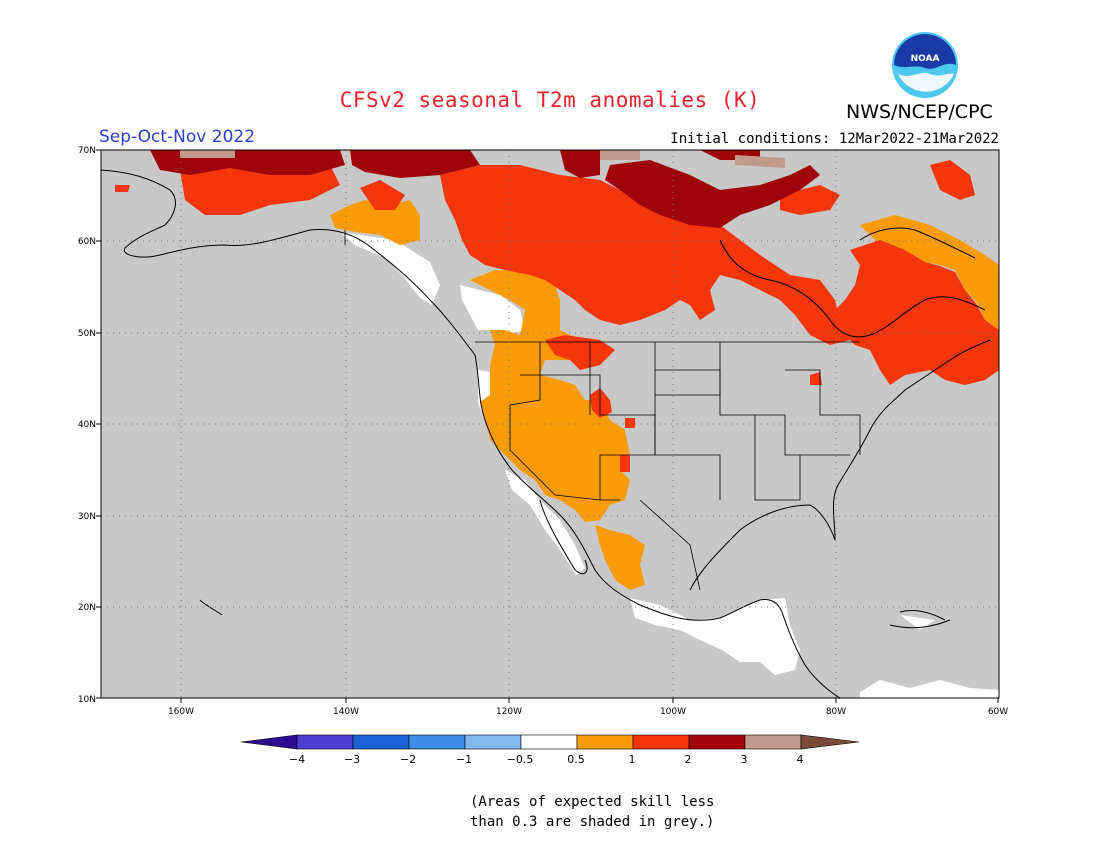  I want to click on legend-label: 1, so click(632, 759).